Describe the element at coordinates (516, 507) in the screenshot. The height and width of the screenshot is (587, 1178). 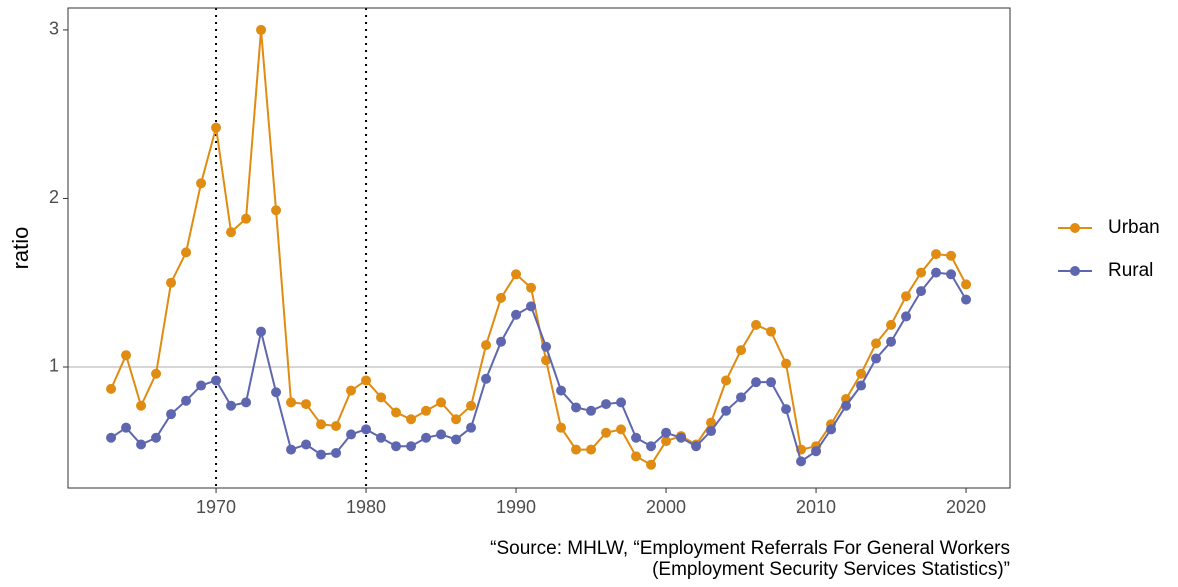
I see `x-tick-label: 1990` at that location.